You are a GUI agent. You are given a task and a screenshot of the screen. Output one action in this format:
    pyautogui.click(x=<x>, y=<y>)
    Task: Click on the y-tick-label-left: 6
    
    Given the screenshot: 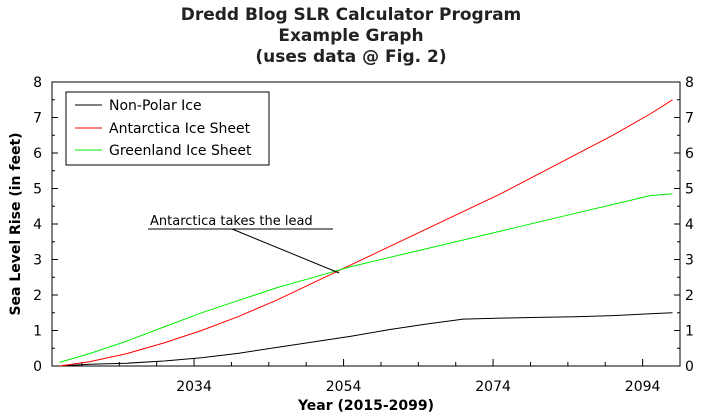 What is the action you would take?
    pyautogui.click(x=37, y=154)
    